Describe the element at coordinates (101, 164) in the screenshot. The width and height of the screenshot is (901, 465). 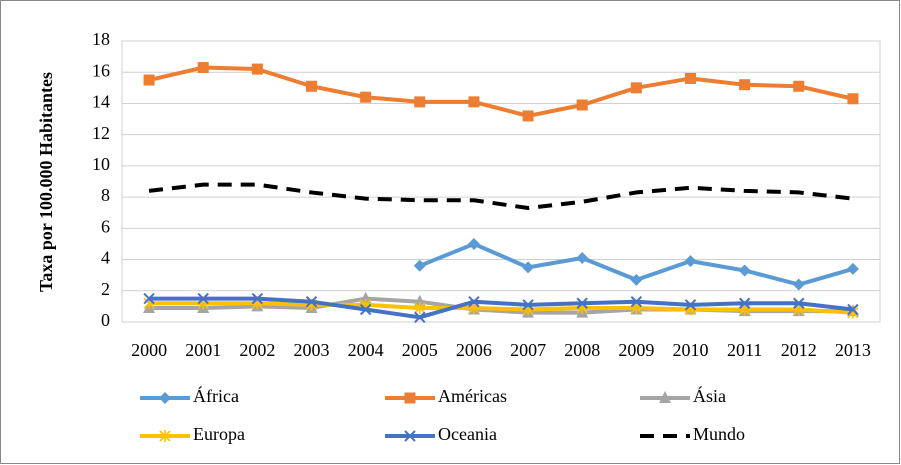
I see `y-tick-label: 10` at that location.